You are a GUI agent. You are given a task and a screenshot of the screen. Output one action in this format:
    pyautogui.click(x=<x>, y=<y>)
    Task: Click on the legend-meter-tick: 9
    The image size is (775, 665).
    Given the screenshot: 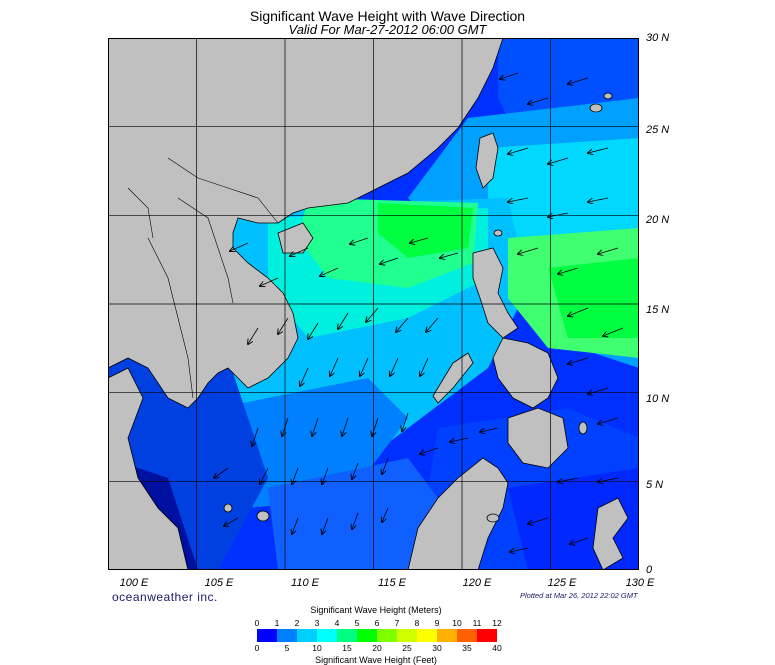 What is the action you would take?
    pyautogui.click(x=437, y=623)
    